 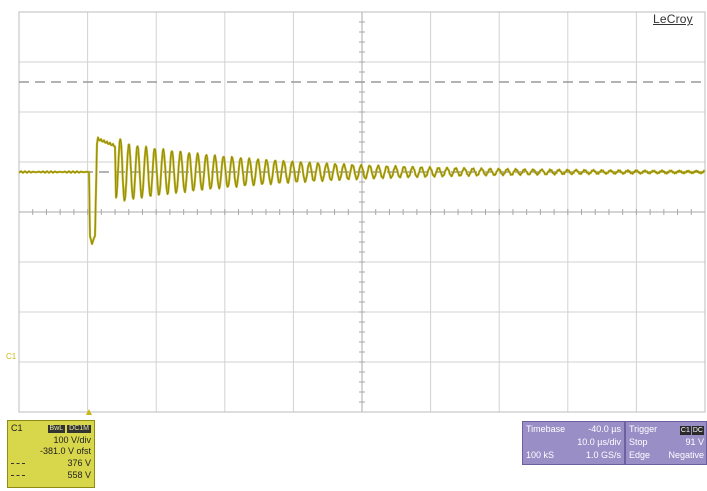 What do you see at coordinates (546, 429) in the screenshot?
I see `timebase-title: Timebase` at bounding box center [546, 429].